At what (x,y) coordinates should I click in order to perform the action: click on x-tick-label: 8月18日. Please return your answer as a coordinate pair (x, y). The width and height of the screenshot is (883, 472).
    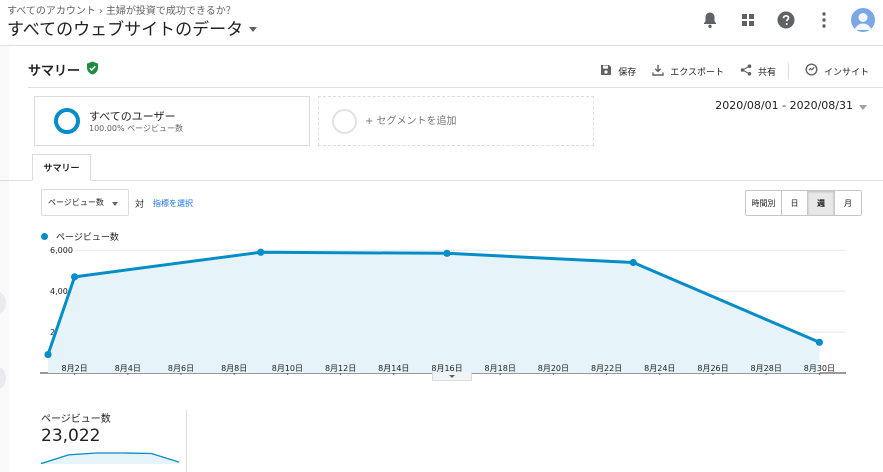
    Looking at the image, I should click on (500, 368).